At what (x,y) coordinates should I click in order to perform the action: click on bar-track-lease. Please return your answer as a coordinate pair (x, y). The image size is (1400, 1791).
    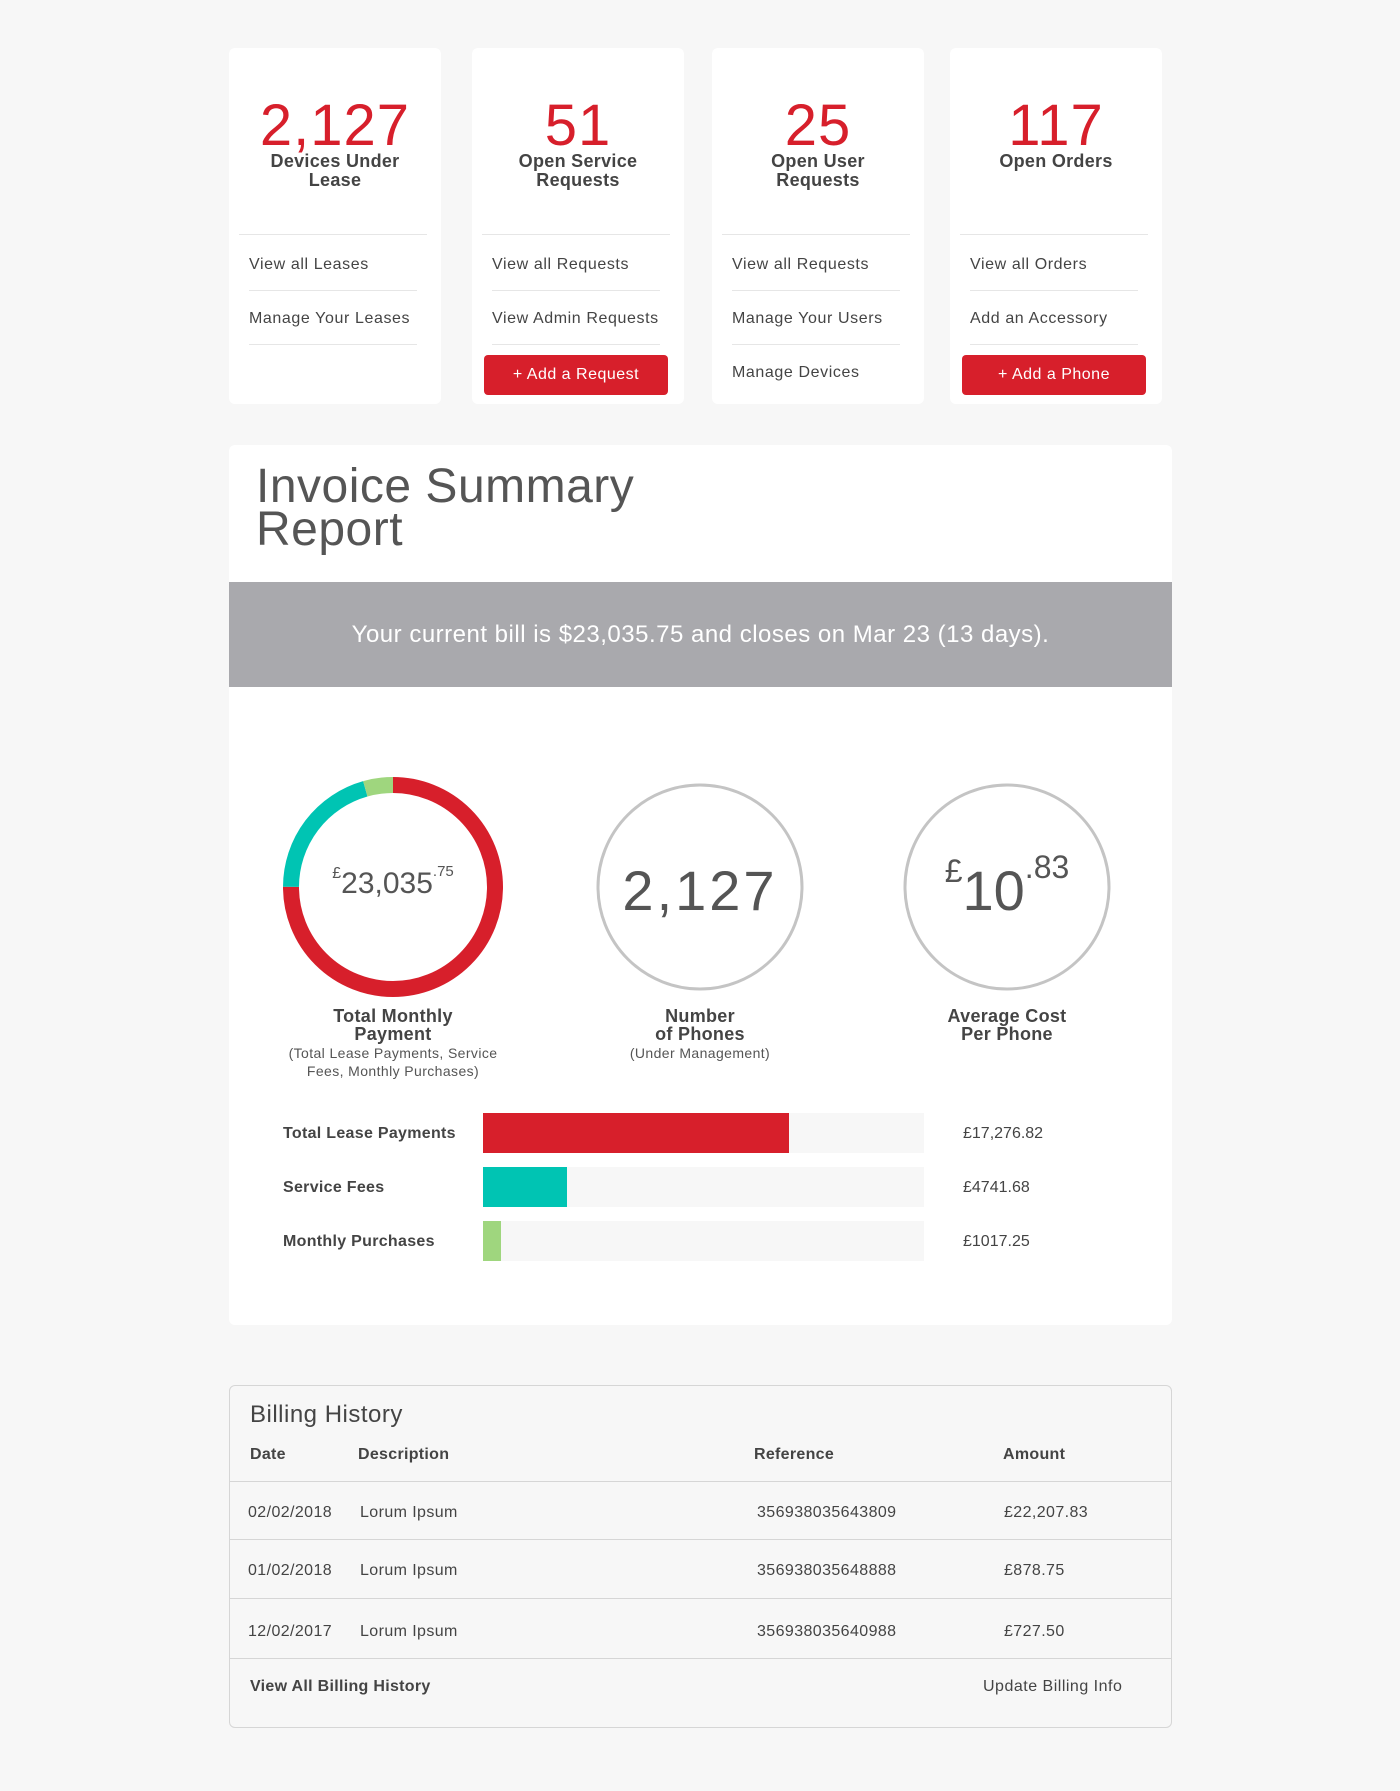
    Looking at the image, I should click on (703, 1133).